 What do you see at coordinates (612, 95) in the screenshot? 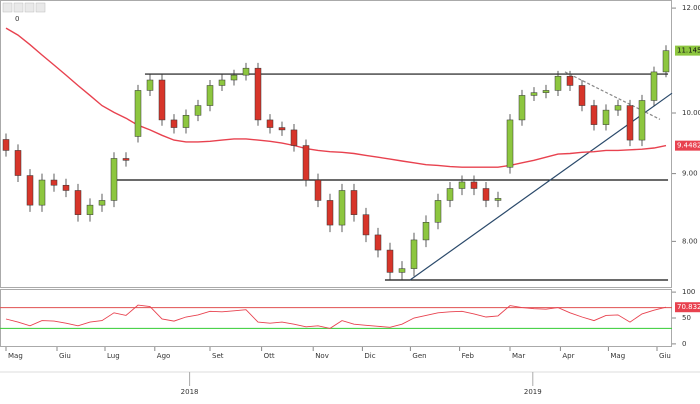
I see `trend-line` at bounding box center [612, 95].